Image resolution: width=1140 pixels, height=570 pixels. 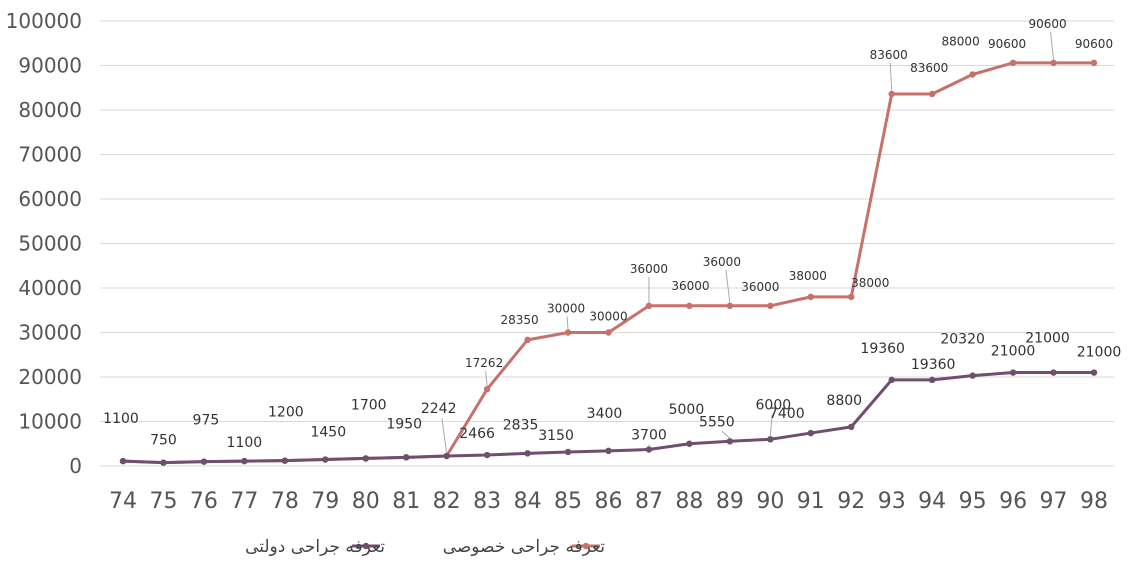 What do you see at coordinates (689, 501) in the screenshot?
I see `x-tick-label: 88` at bounding box center [689, 501].